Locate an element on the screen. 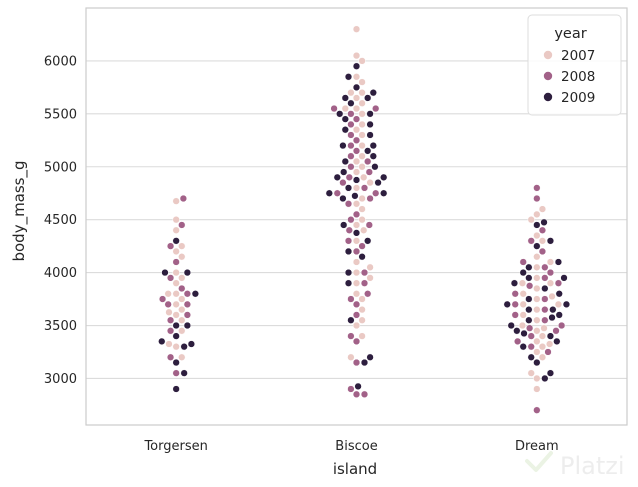 The width and height of the screenshot is (638, 487). legend-label-2009: 2009 is located at coordinates (578, 98).